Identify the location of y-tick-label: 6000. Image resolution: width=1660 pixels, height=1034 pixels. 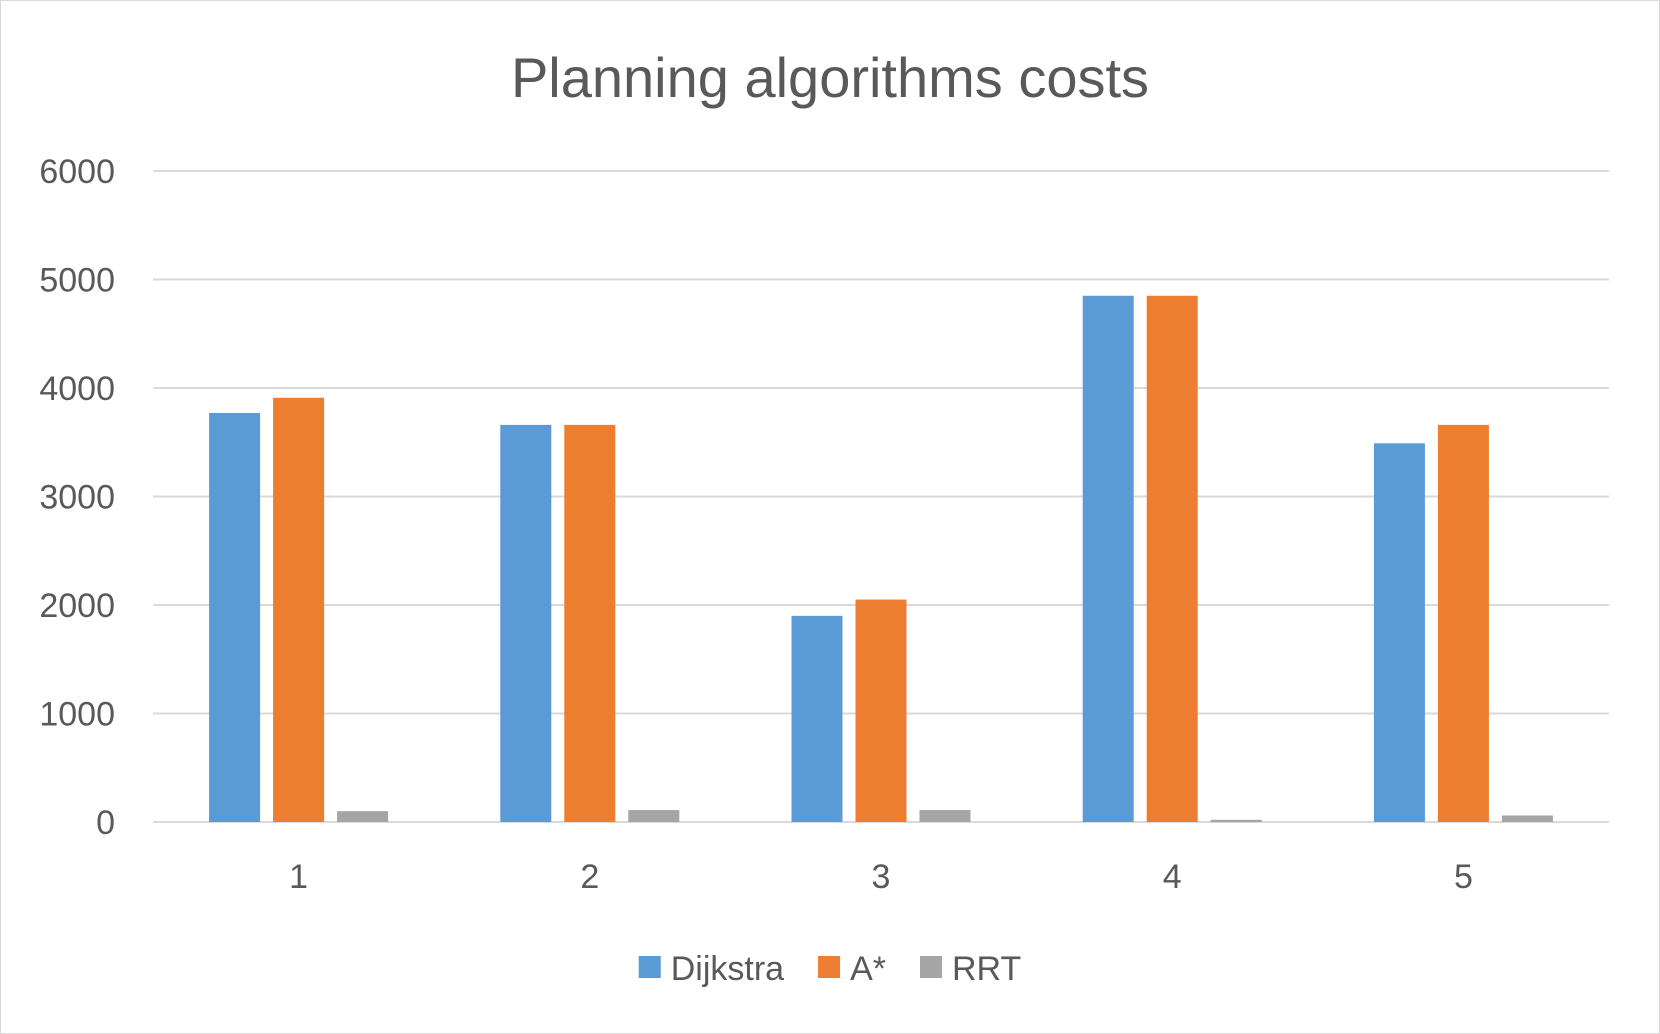
(77, 172).